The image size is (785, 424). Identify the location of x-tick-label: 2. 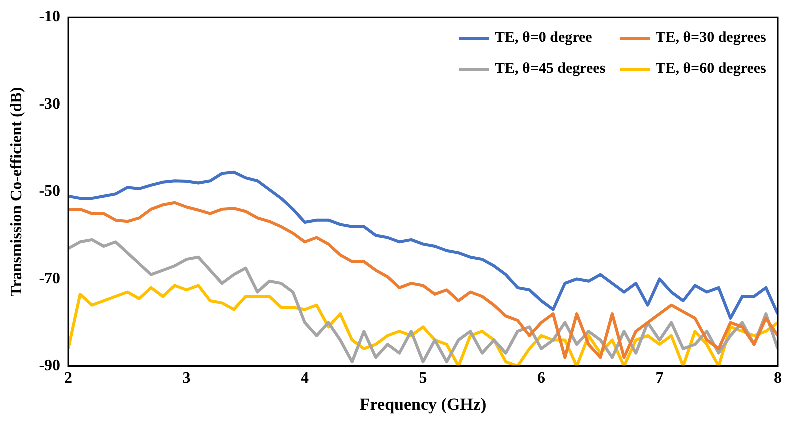
(68, 379).